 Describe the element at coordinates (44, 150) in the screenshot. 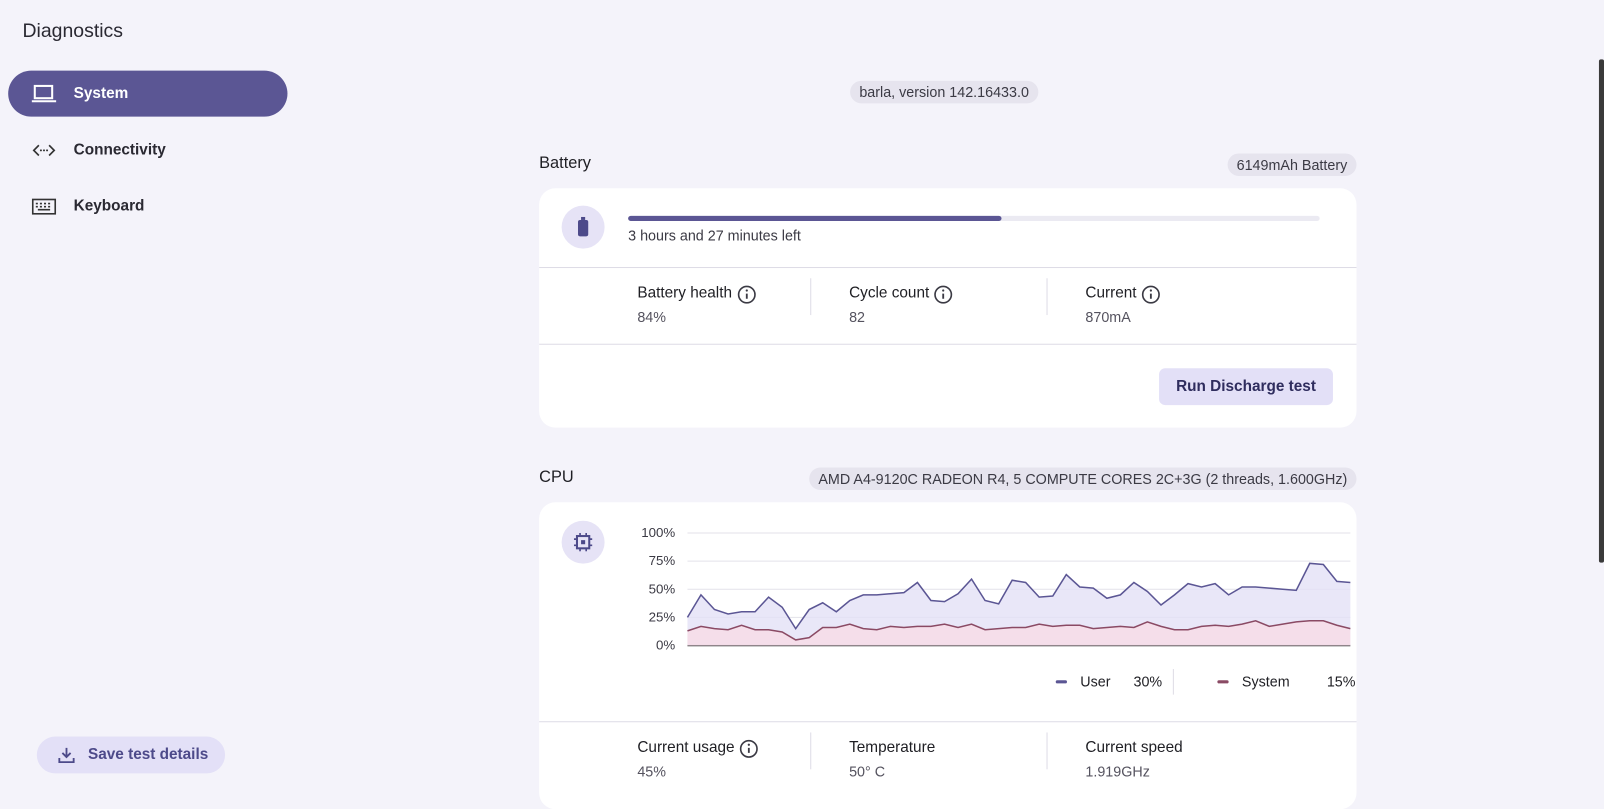

I see `connectivity-icon` at that location.